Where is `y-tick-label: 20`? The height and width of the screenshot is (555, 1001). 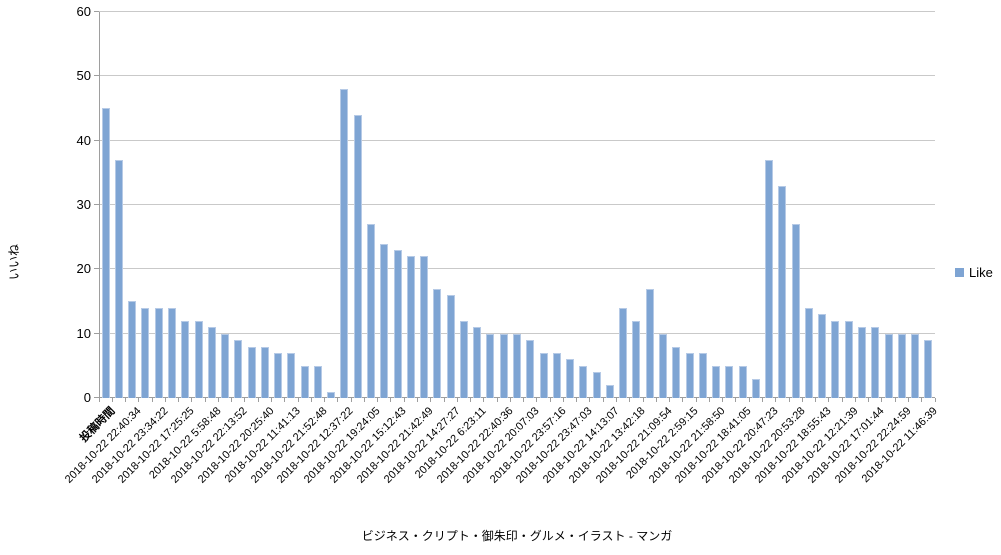
y-tick-label: 20 is located at coordinates (83, 269).